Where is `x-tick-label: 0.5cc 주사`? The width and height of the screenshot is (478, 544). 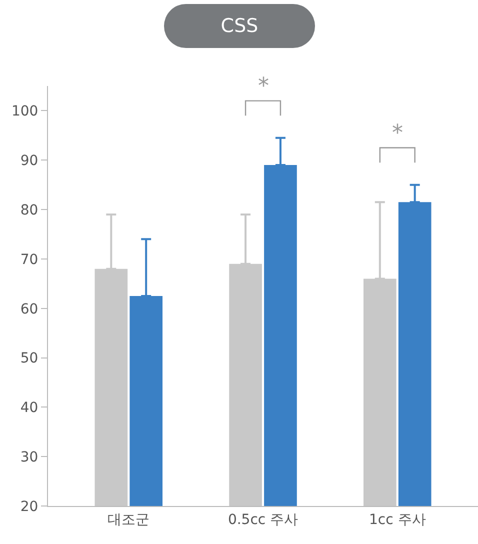 x-tick-label: 0.5cc 주사 is located at coordinates (263, 520).